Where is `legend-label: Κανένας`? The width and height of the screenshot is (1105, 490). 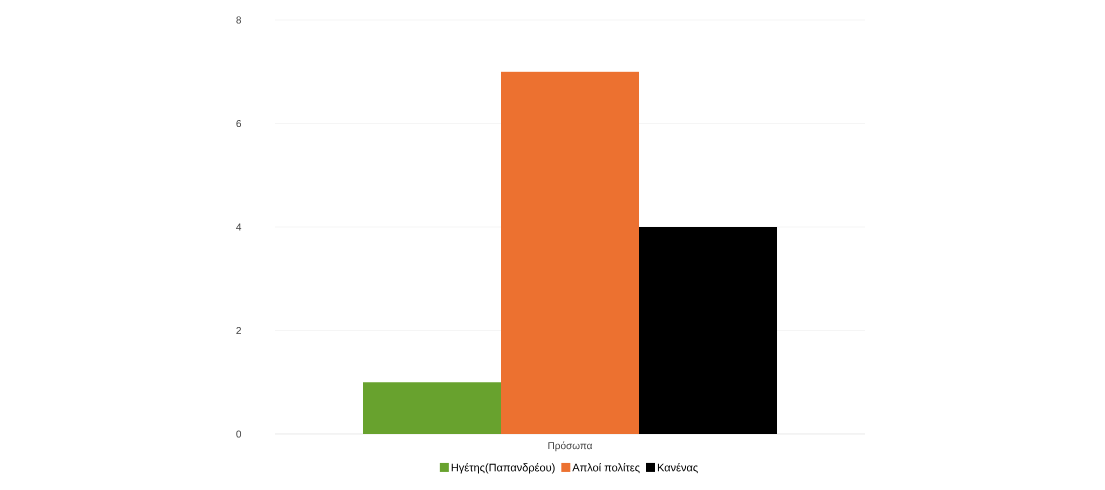
legend-label: Κανένας is located at coordinates (677, 468).